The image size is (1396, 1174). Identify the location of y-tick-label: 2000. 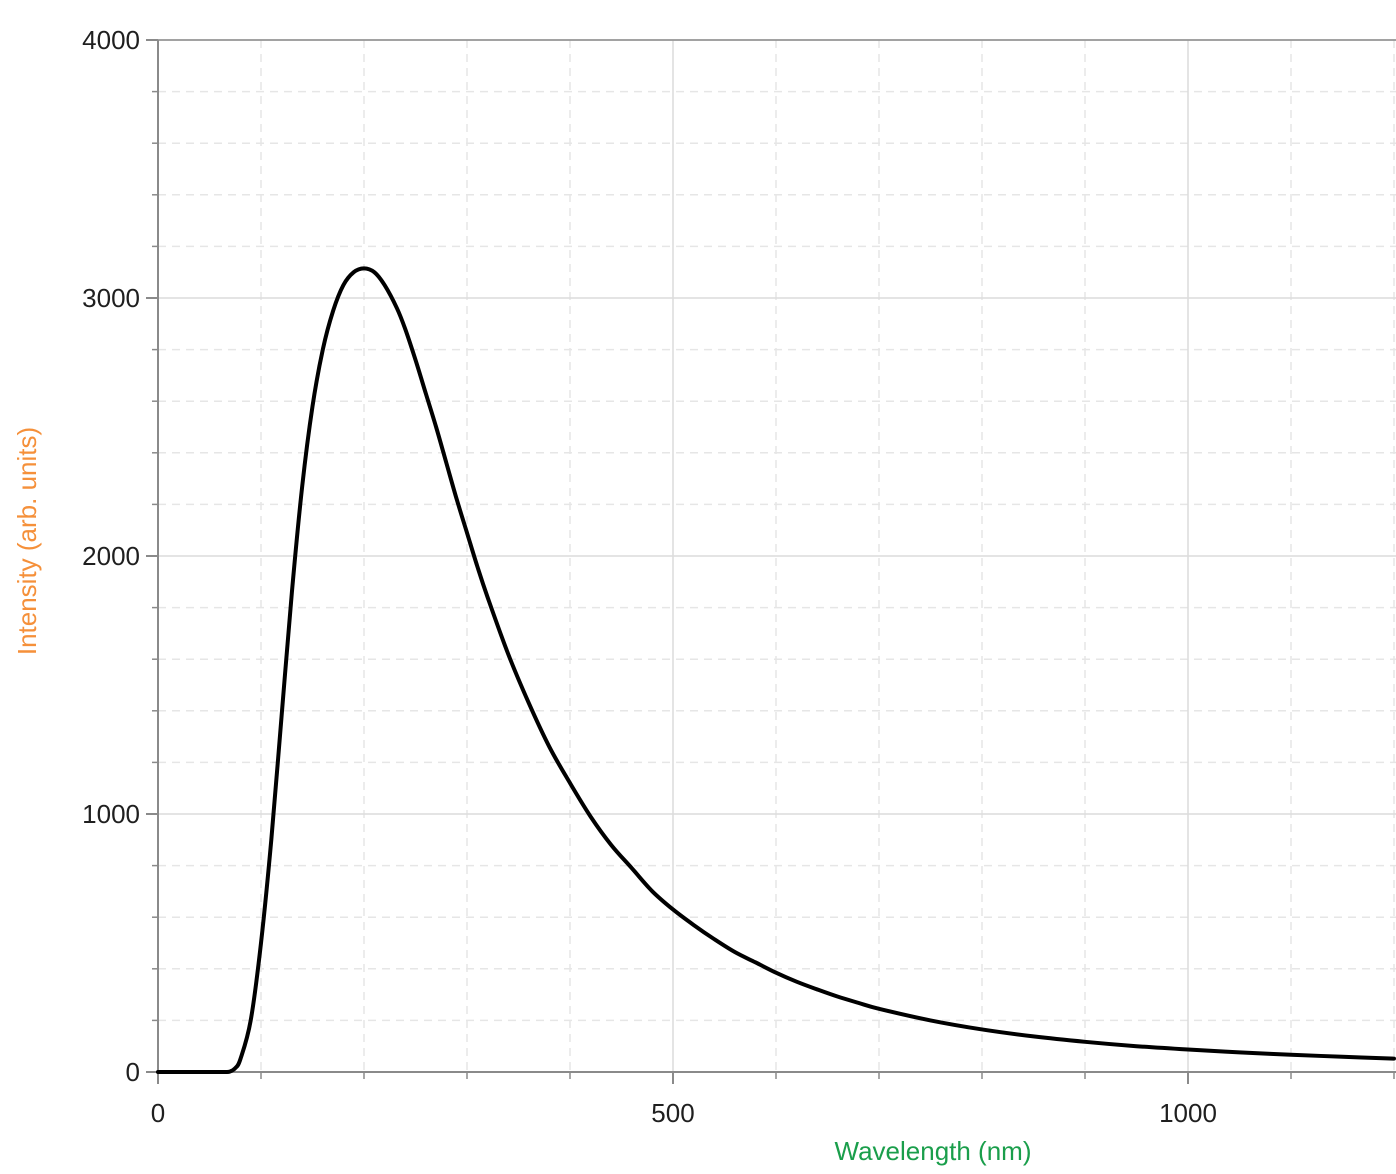
(111, 556).